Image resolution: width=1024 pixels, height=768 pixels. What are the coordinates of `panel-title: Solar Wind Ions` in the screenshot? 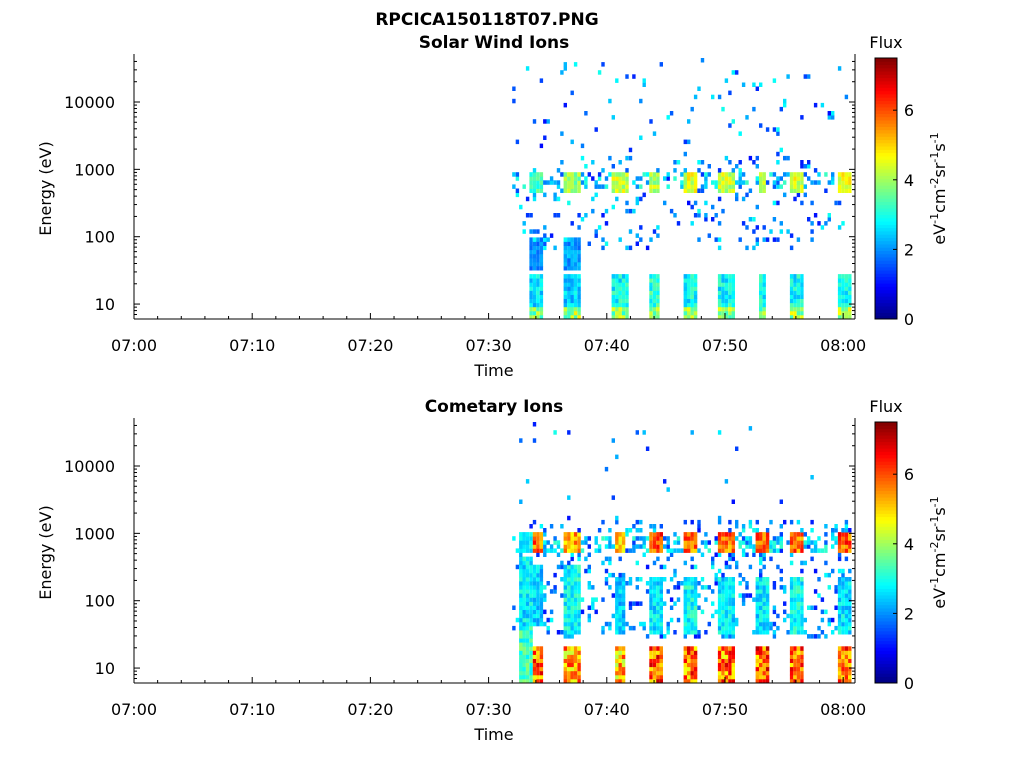 It's located at (494, 43).